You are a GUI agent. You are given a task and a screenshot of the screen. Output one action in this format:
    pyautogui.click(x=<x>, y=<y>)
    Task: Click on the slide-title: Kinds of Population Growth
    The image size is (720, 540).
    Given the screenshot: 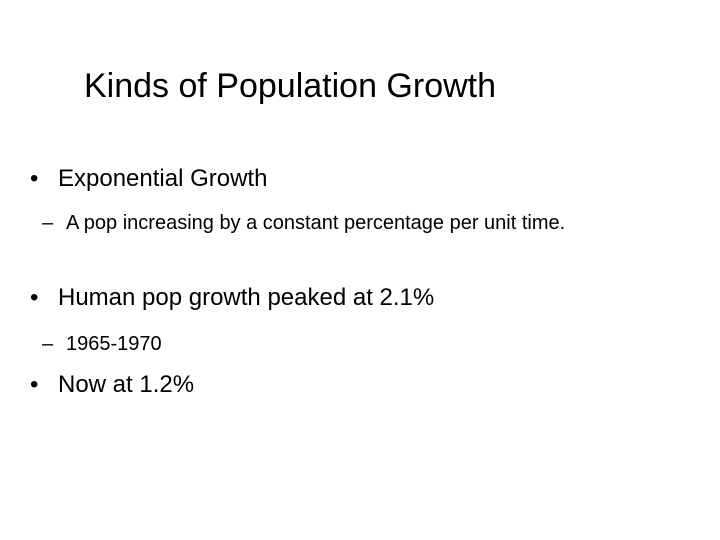 What is the action you would take?
    pyautogui.click(x=290, y=86)
    